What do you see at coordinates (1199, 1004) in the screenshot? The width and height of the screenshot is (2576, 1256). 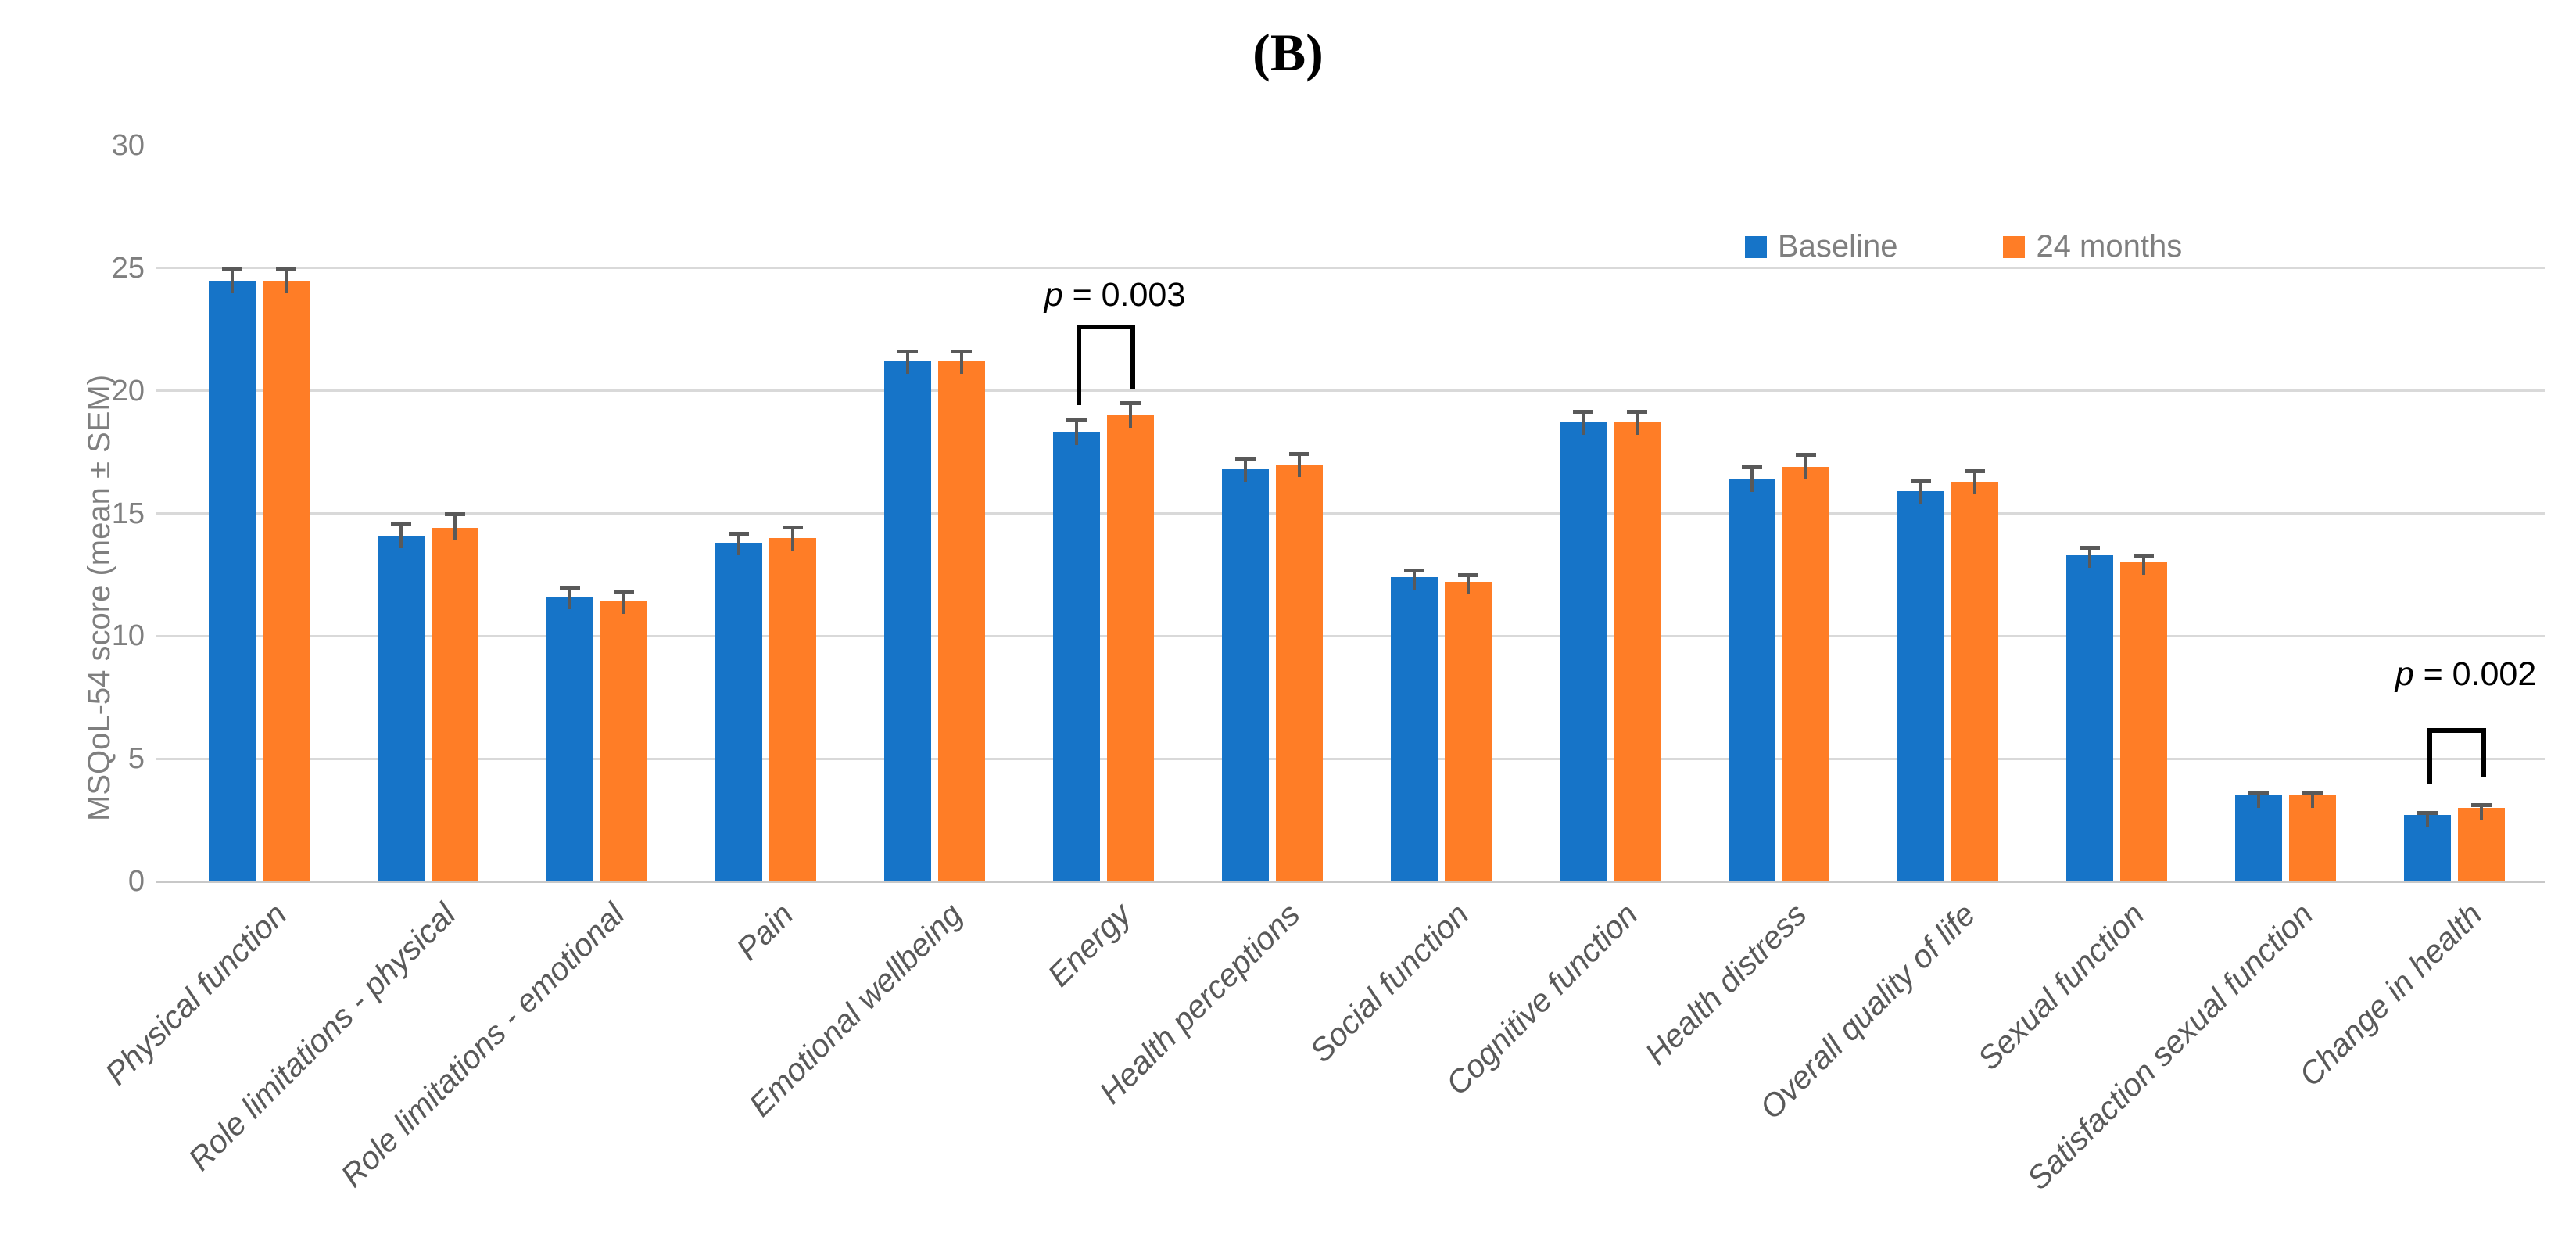 I see `category-label: Health perceptions` at bounding box center [1199, 1004].